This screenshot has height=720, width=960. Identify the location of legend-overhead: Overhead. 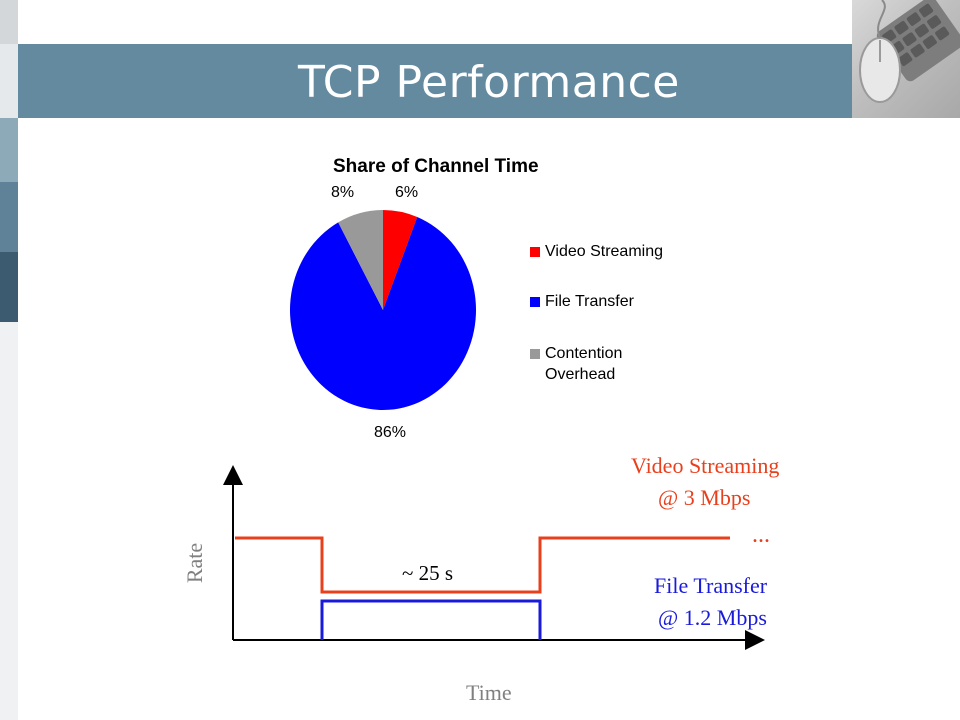
(580, 374).